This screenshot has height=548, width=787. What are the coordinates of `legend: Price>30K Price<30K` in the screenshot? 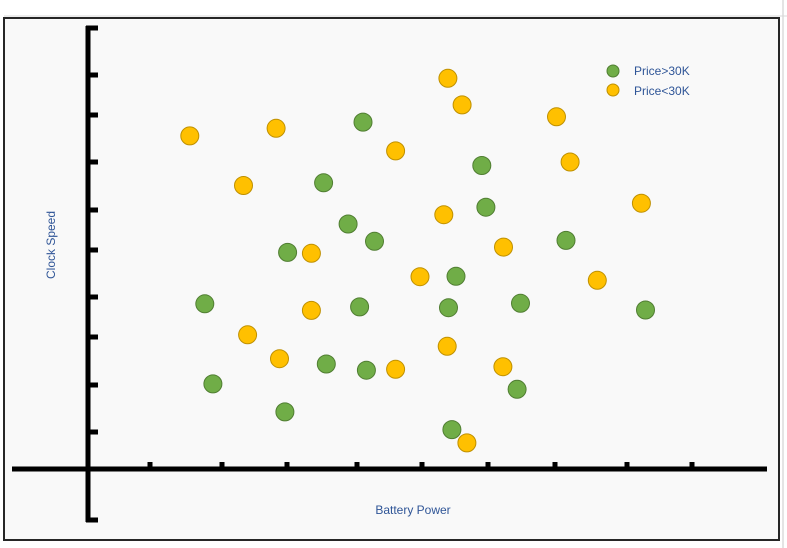 It's located at (648, 81).